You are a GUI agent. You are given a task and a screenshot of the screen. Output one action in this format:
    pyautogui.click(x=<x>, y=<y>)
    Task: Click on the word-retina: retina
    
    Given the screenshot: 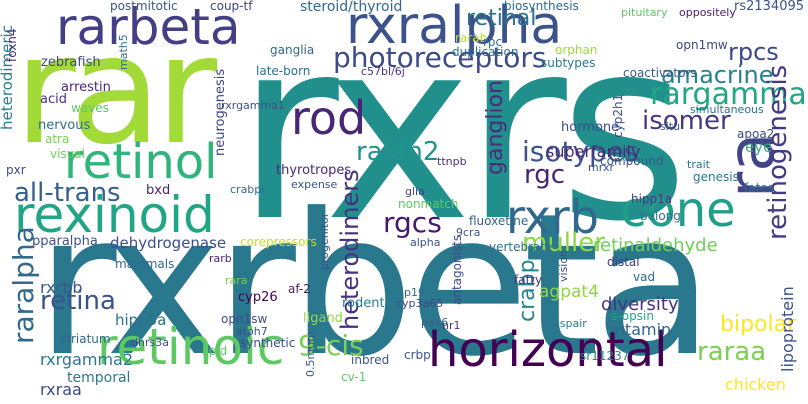 What is the action you would take?
    pyautogui.click(x=78, y=301)
    